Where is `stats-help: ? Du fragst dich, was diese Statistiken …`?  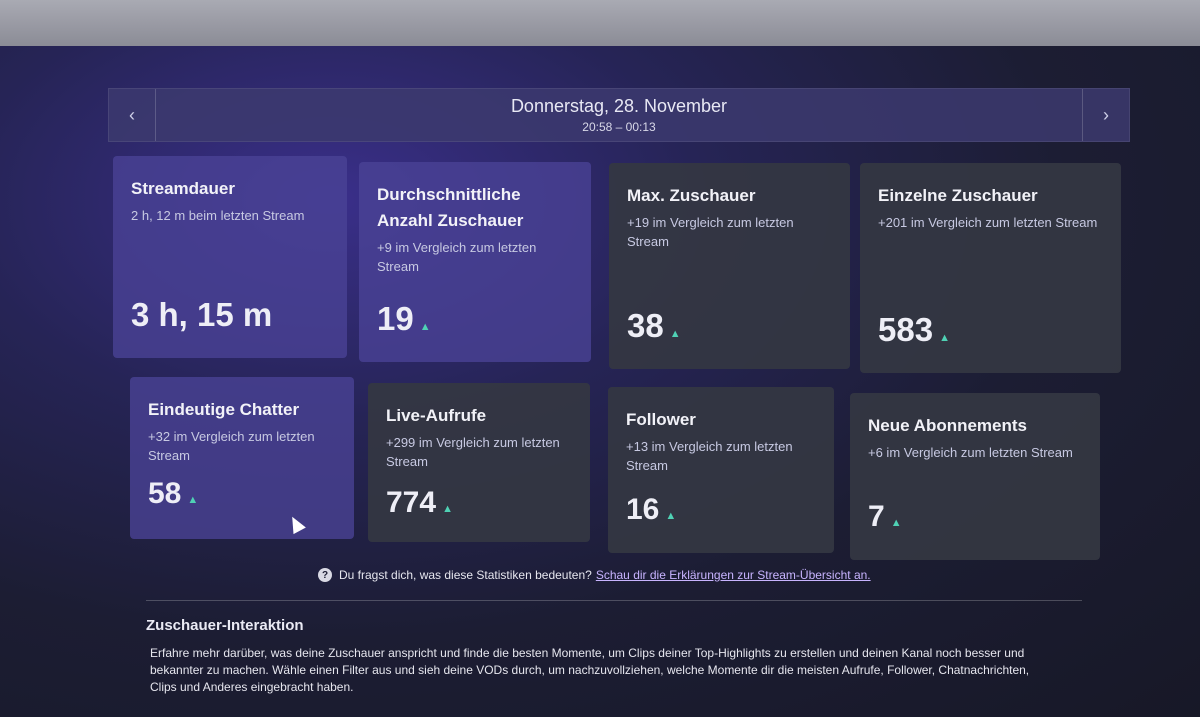 stats-help: ? Du fragst dich, was diese Statistiken … is located at coordinates (594, 575).